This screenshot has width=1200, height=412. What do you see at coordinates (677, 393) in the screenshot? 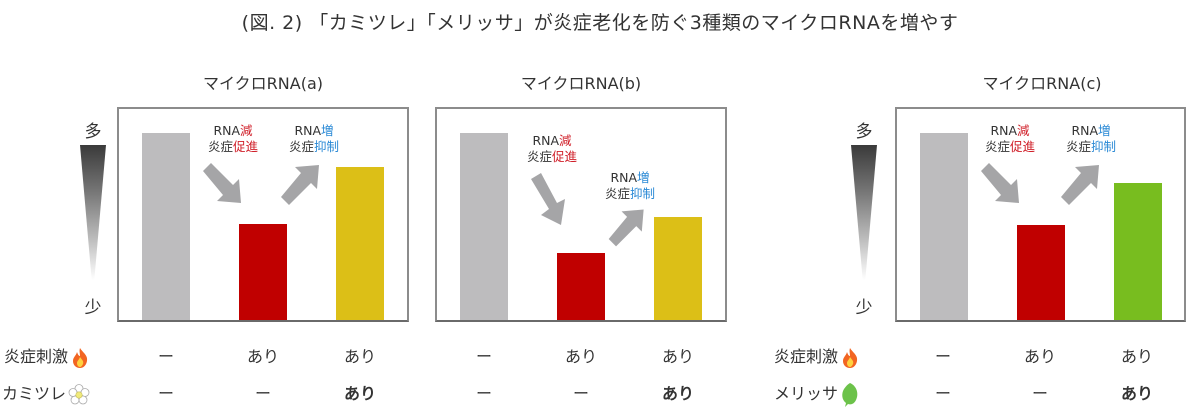
I see `cell-treatment-b-3: あり` at bounding box center [677, 393].